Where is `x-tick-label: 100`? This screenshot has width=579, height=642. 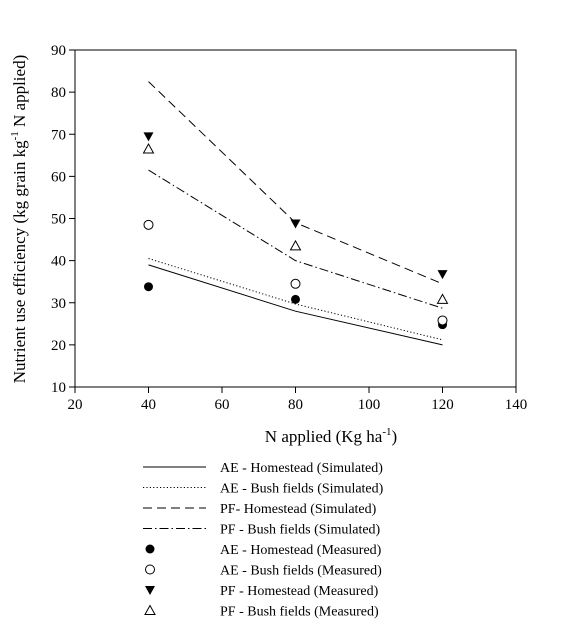
x-tick-label: 100 is located at coordinates (369, 405).